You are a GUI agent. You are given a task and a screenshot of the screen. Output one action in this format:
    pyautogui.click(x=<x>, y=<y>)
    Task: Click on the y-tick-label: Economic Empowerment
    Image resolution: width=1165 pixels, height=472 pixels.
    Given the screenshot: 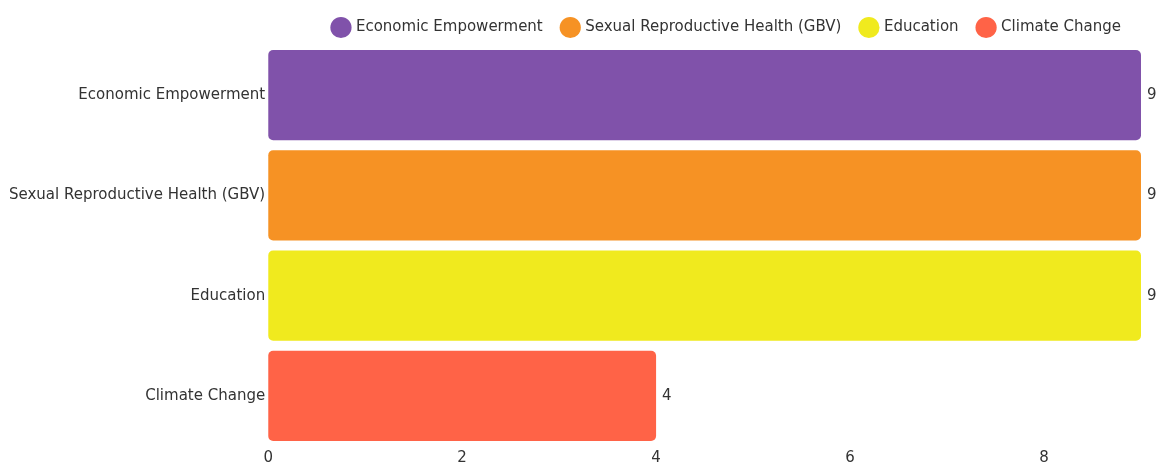 What is the action you would take?
    pyautogui.click(x=172, y=94)
    